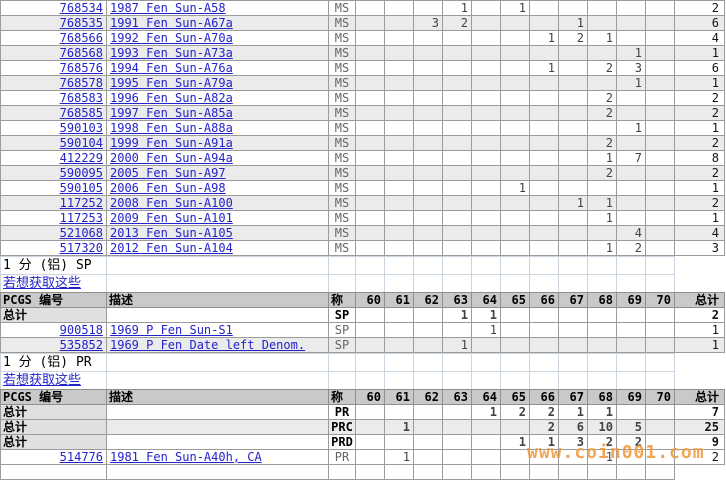 This screenshot has height=481, width=726. I want to click on coin-description-link: 1991 Fen Sun-A67a, so click(171, 23).